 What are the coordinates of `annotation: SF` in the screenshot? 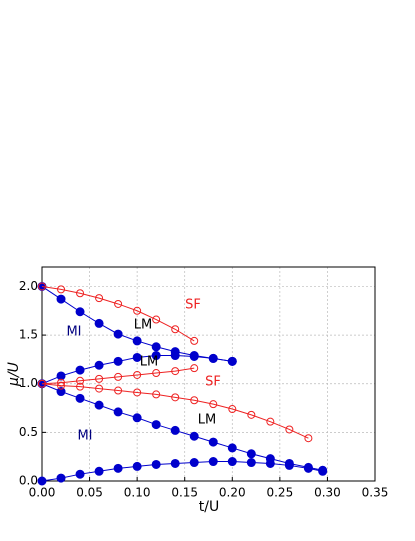 It's located at (193, 305).